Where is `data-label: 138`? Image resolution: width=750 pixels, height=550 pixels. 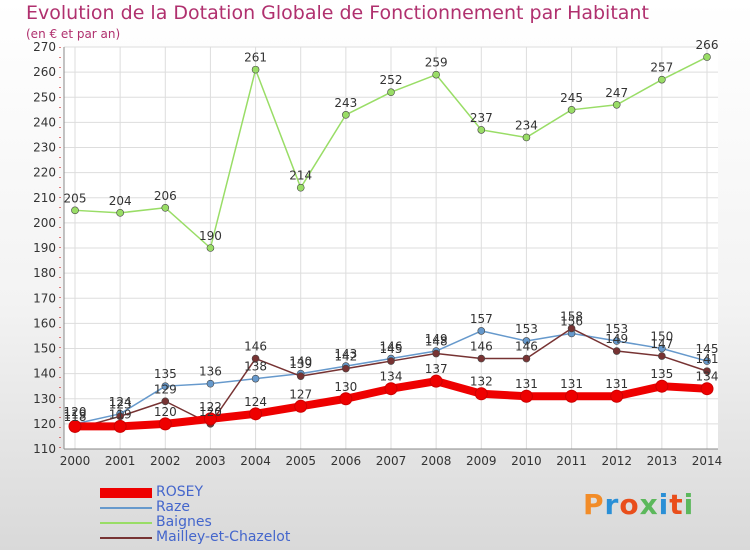
data-label: 138 is located at coordinates (255, 367).